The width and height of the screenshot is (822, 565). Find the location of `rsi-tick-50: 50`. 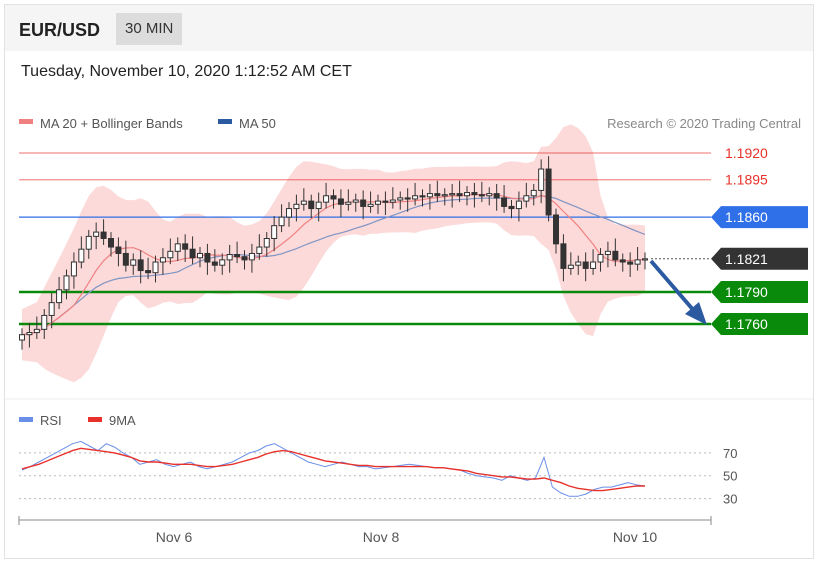

rsi-tick-50: 50 is located at coordinates (730, 476).